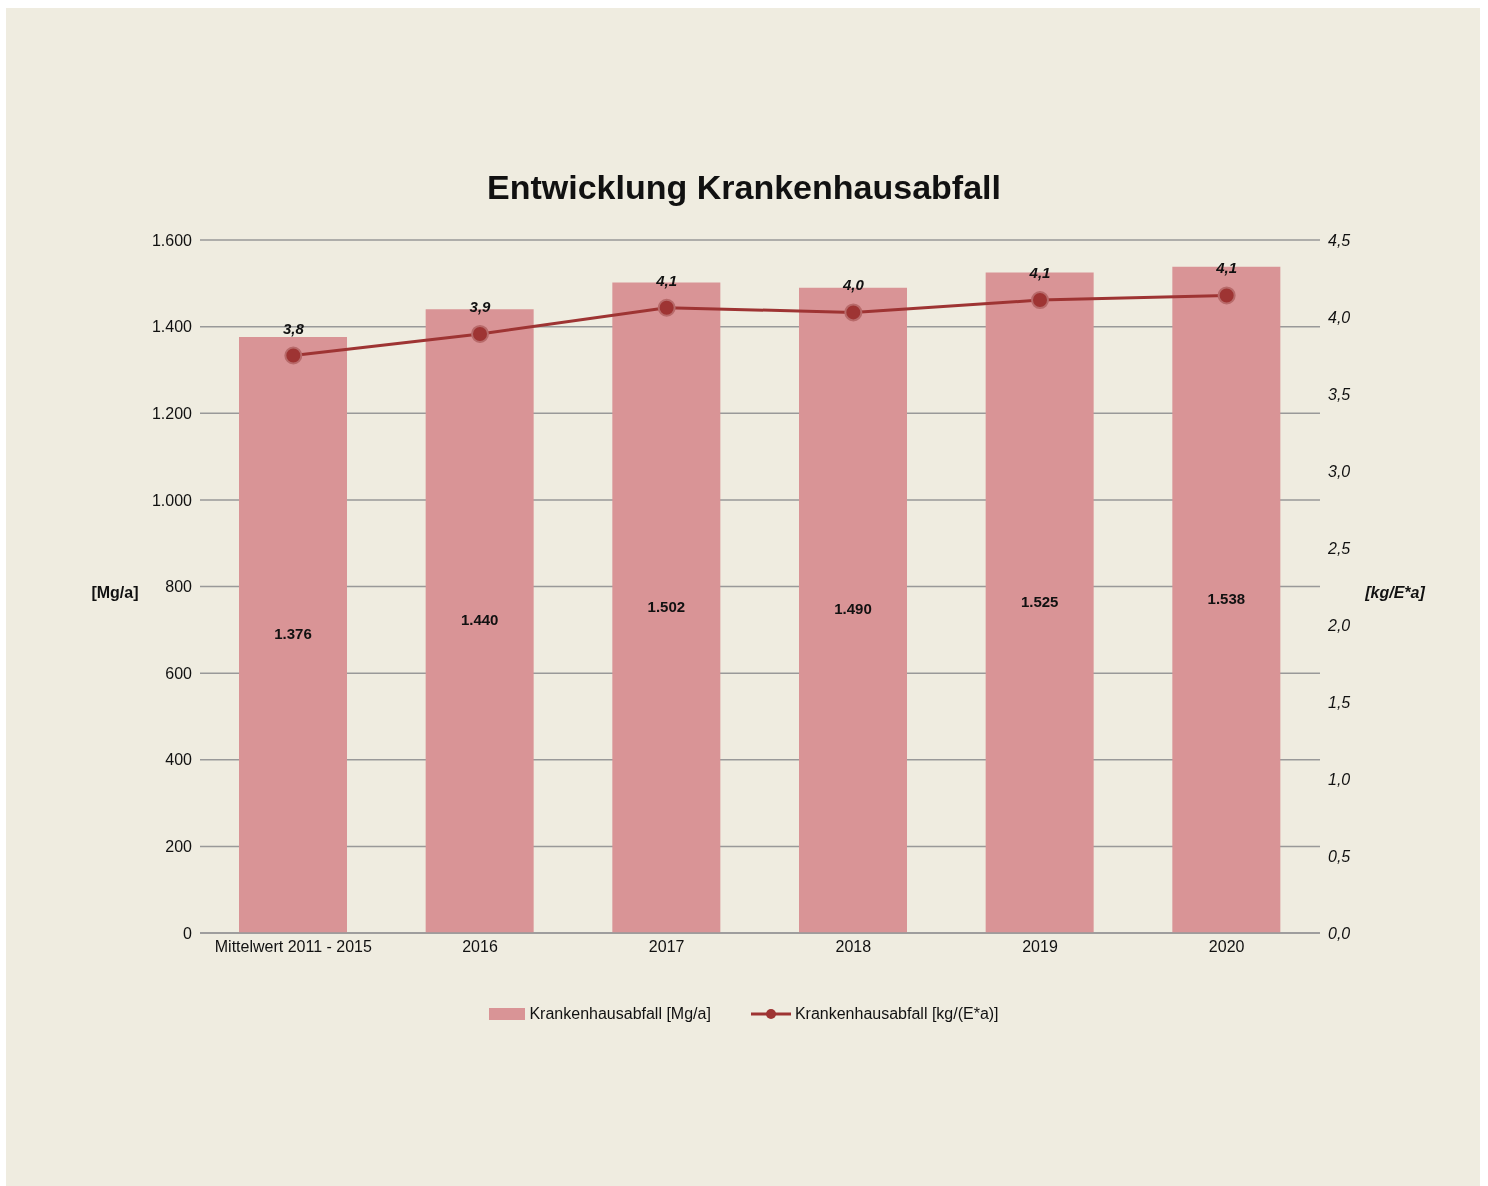 The width and height of the screenshot is (1488, 1186). Describe the element at coordinates (896, 1014) in the screenshot. I see `legend-label: Krankenhausabfall [kg/(E*a)]` at that location.